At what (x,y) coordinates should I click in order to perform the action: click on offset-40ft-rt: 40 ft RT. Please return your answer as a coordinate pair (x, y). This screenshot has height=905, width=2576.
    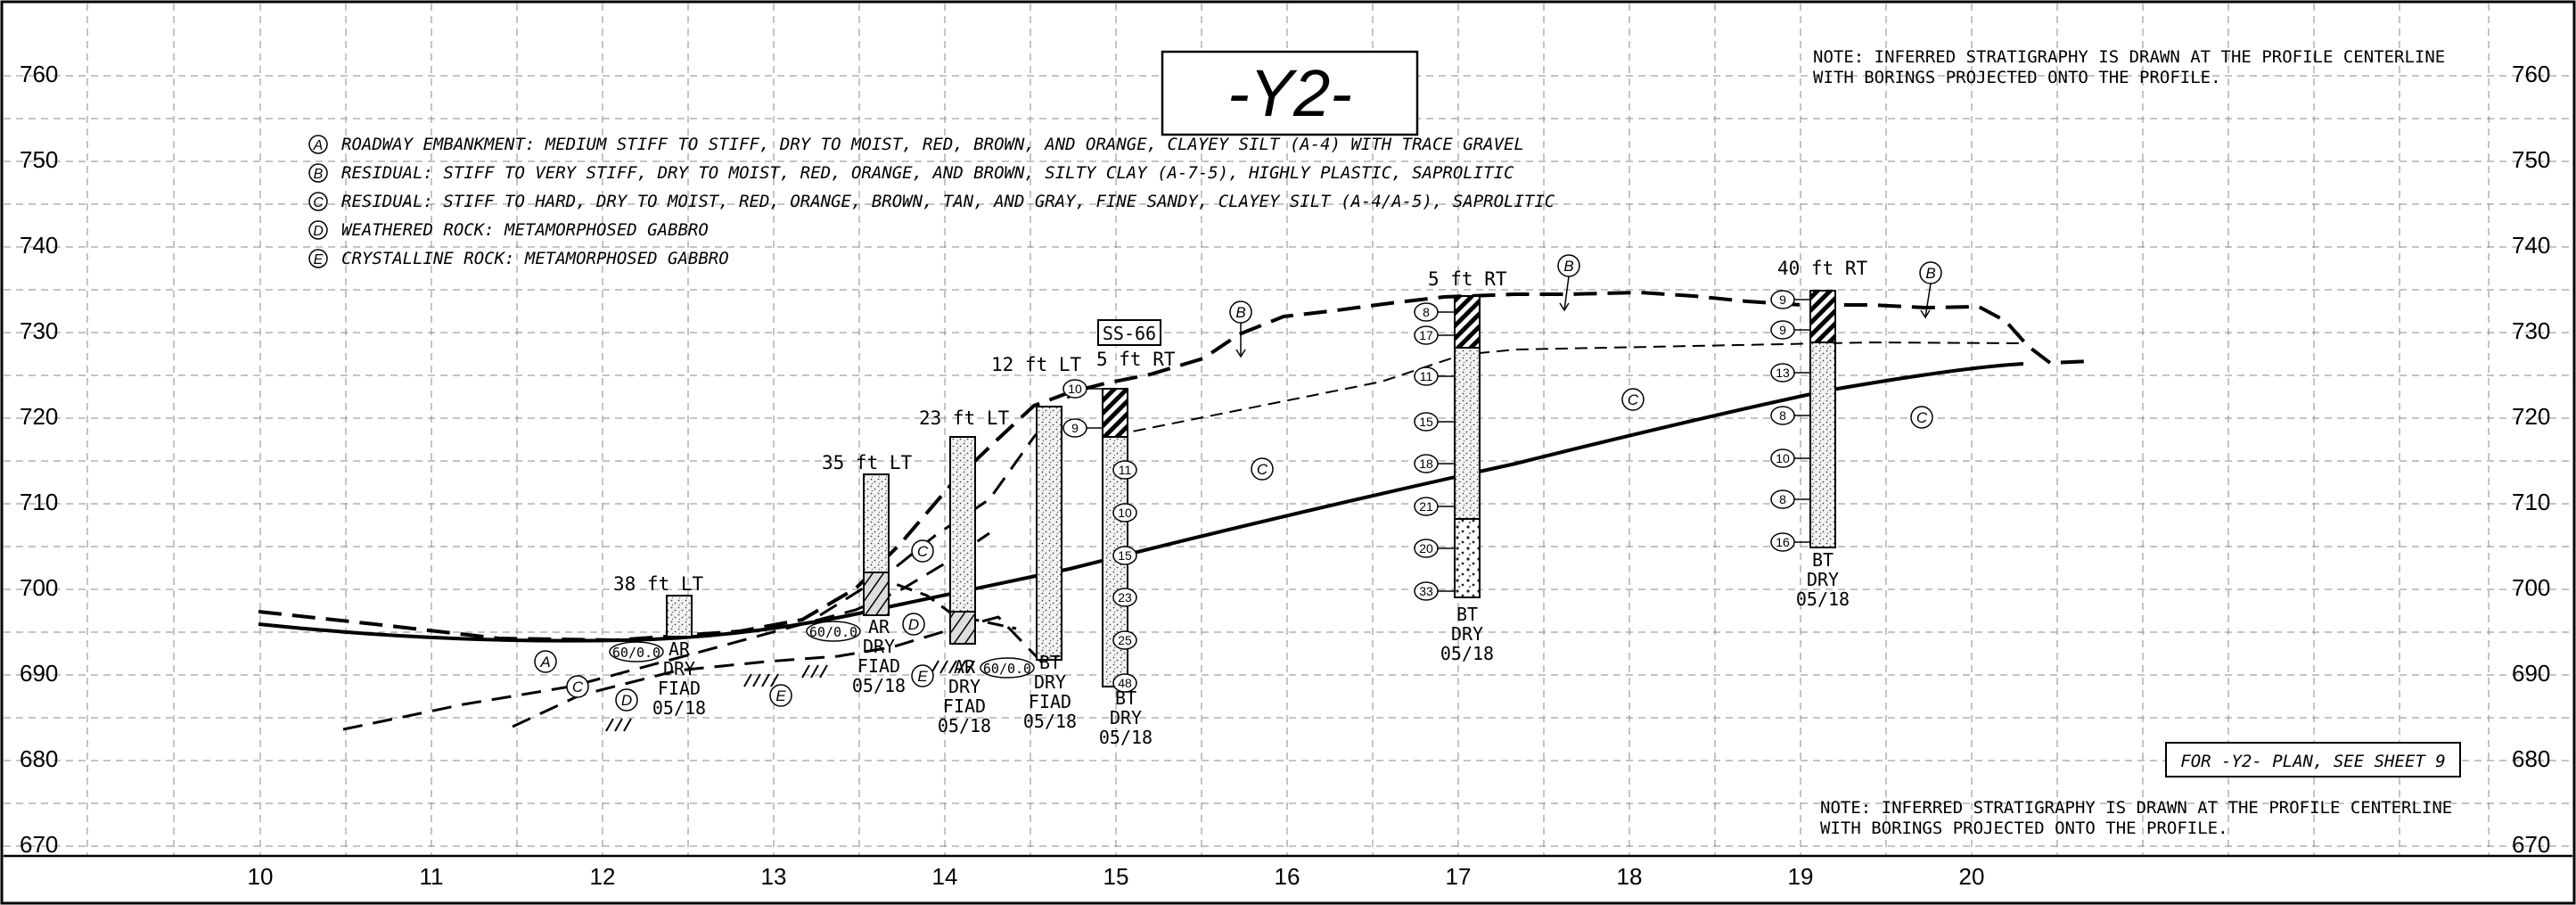
    Looking at the image, I should click on (1823, 268).